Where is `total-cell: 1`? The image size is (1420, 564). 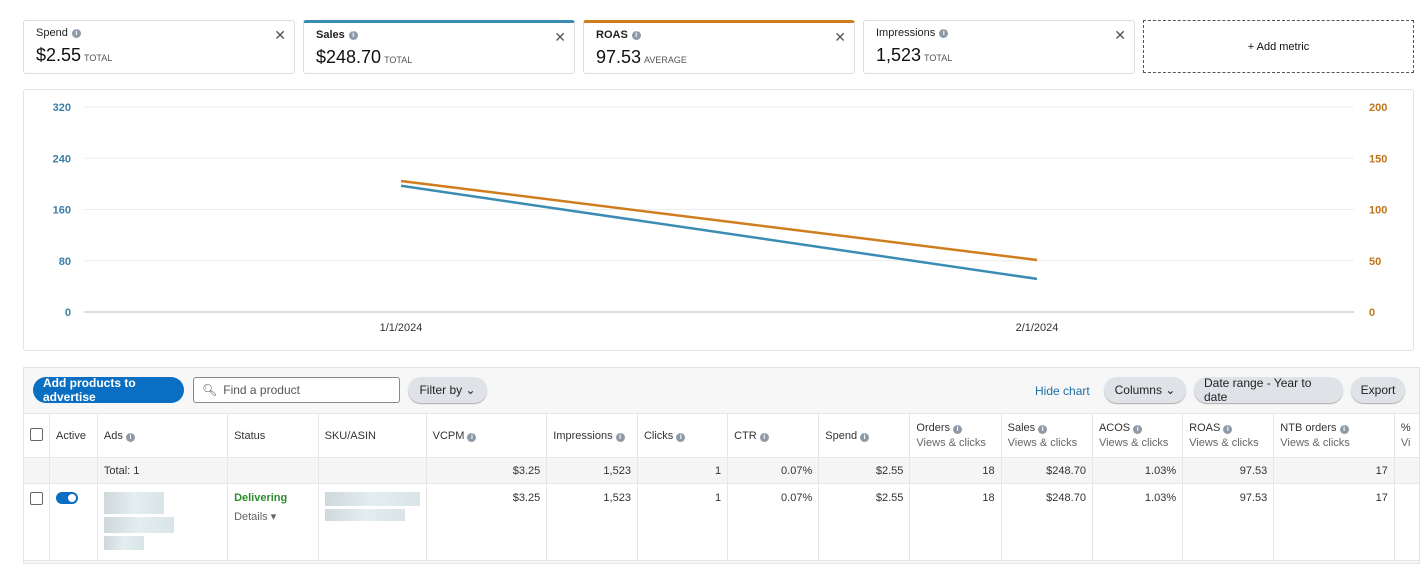 total-cell: 1 is located at coordinates (682, 470).